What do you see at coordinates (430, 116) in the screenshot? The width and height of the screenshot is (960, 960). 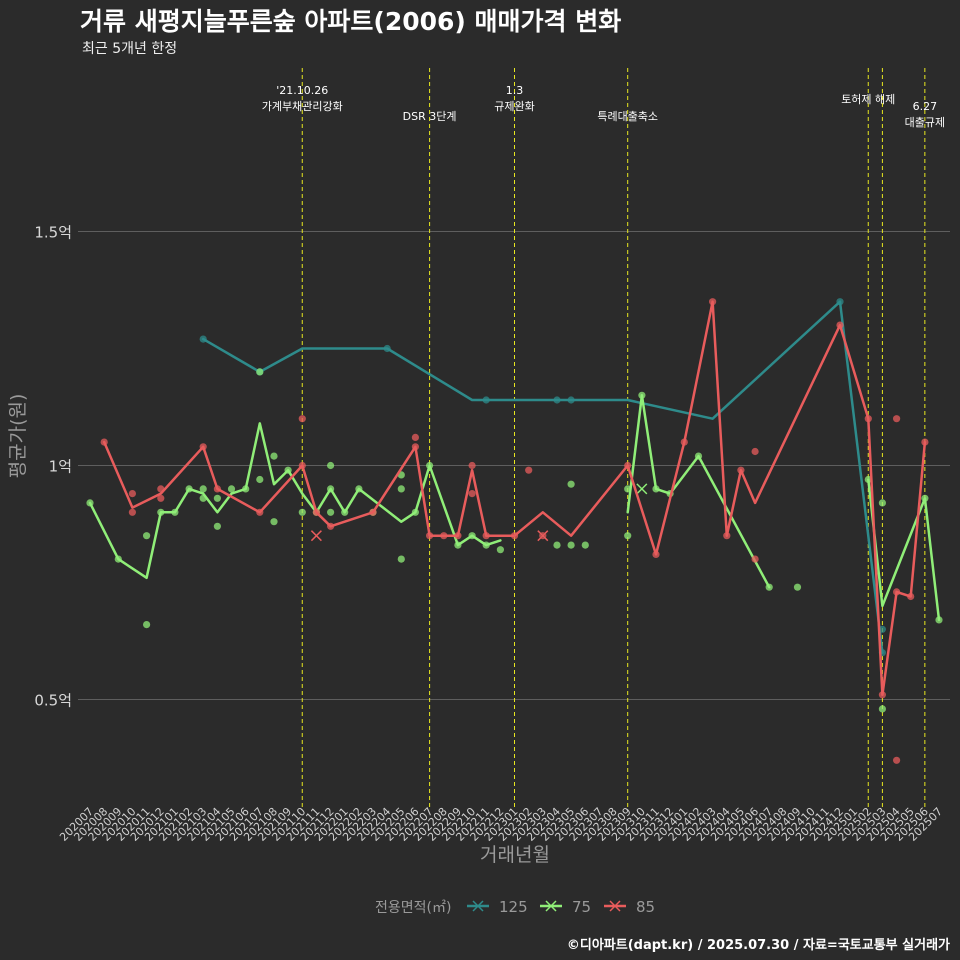 I see `event-label: DSR 3단계` at bounding box center [430, 116].